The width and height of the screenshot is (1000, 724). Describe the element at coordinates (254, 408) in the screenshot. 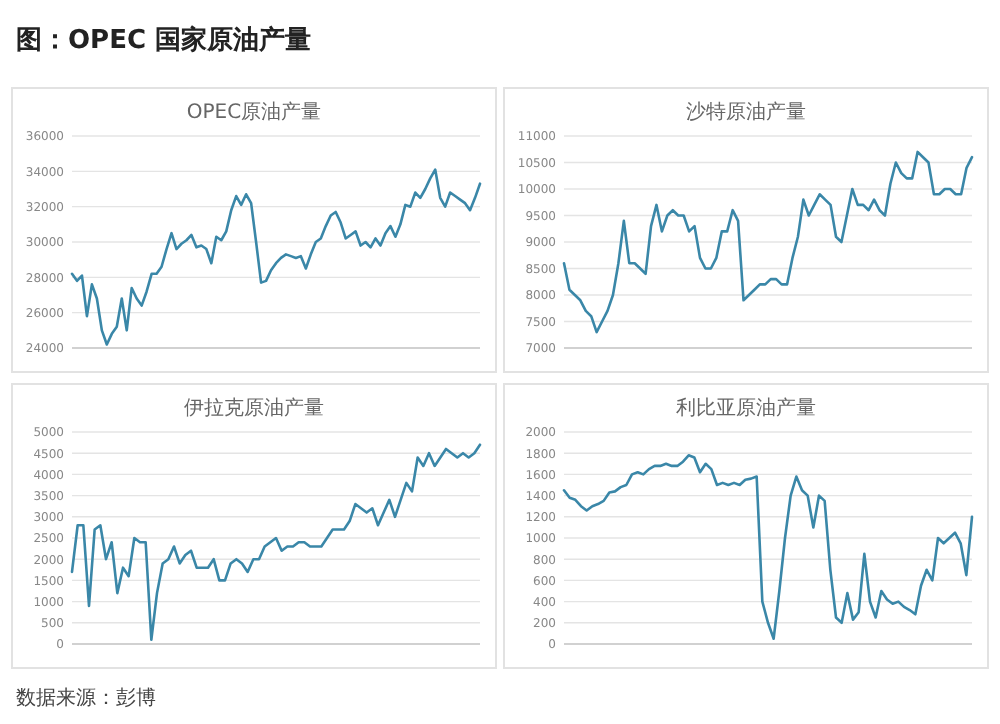

I see `chart-title: 伊拉克原油产量` at that location.